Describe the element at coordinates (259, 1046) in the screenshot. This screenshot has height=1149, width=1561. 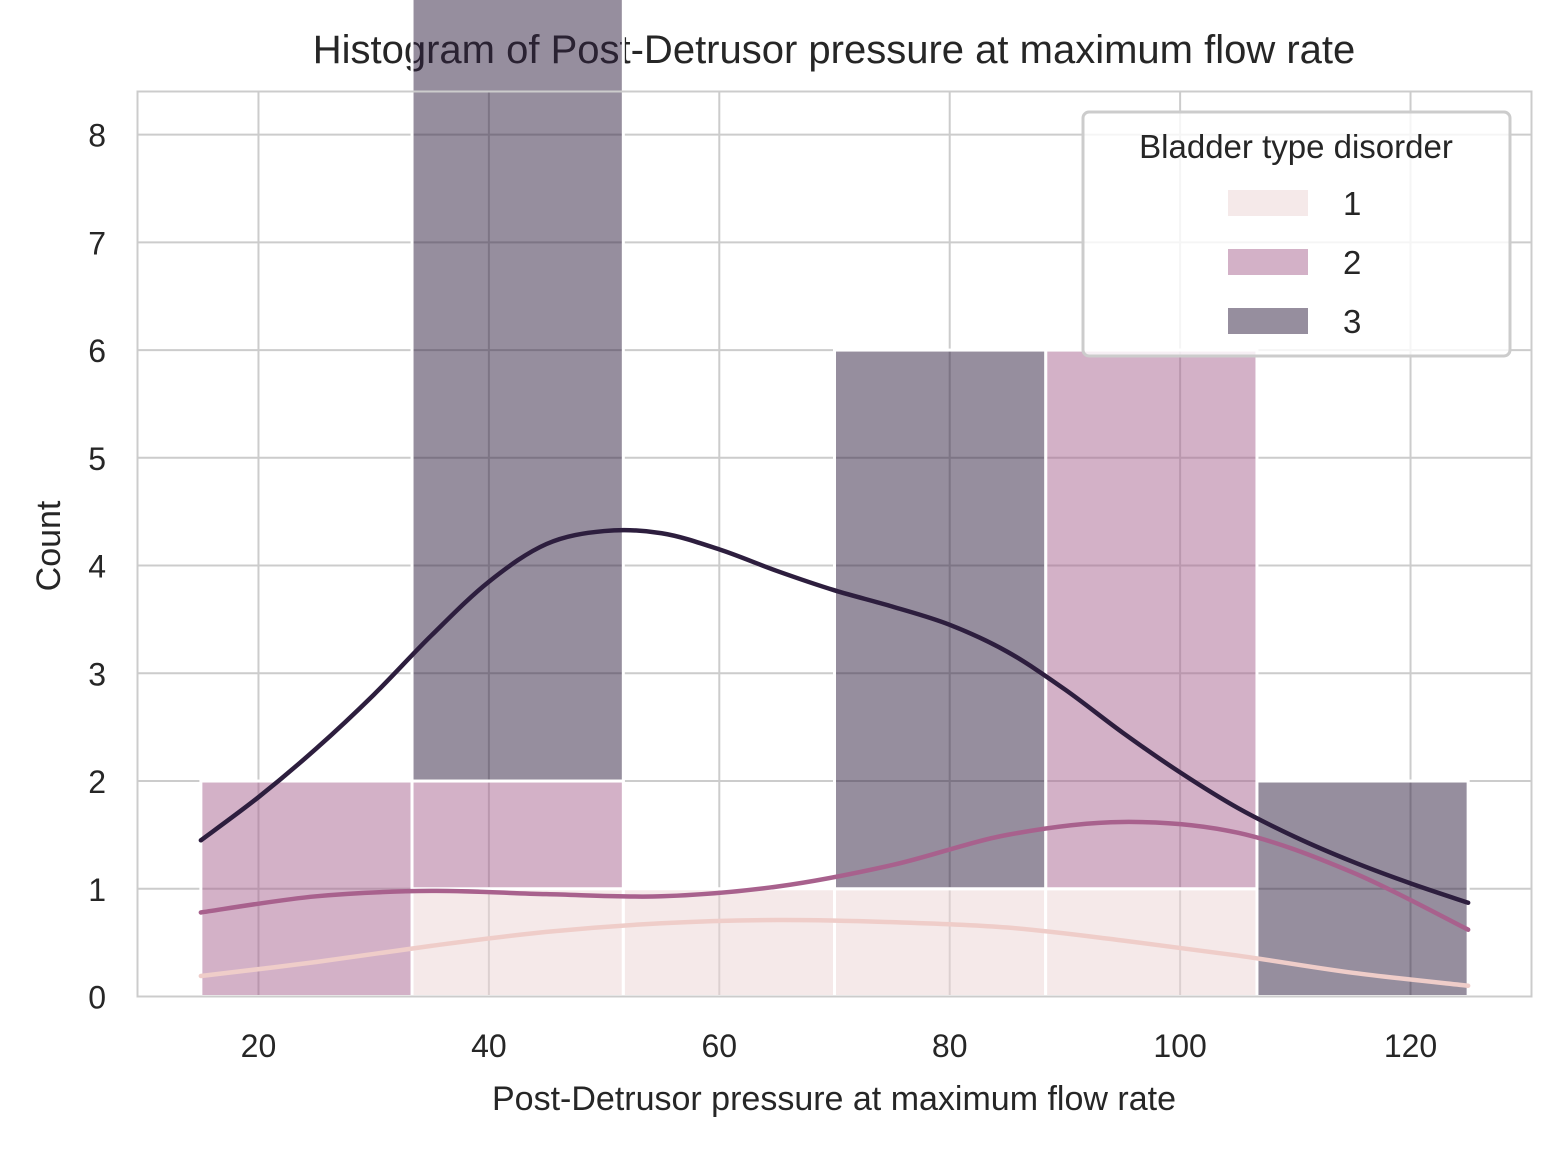
I see `x-tick-label: 20` at that location.